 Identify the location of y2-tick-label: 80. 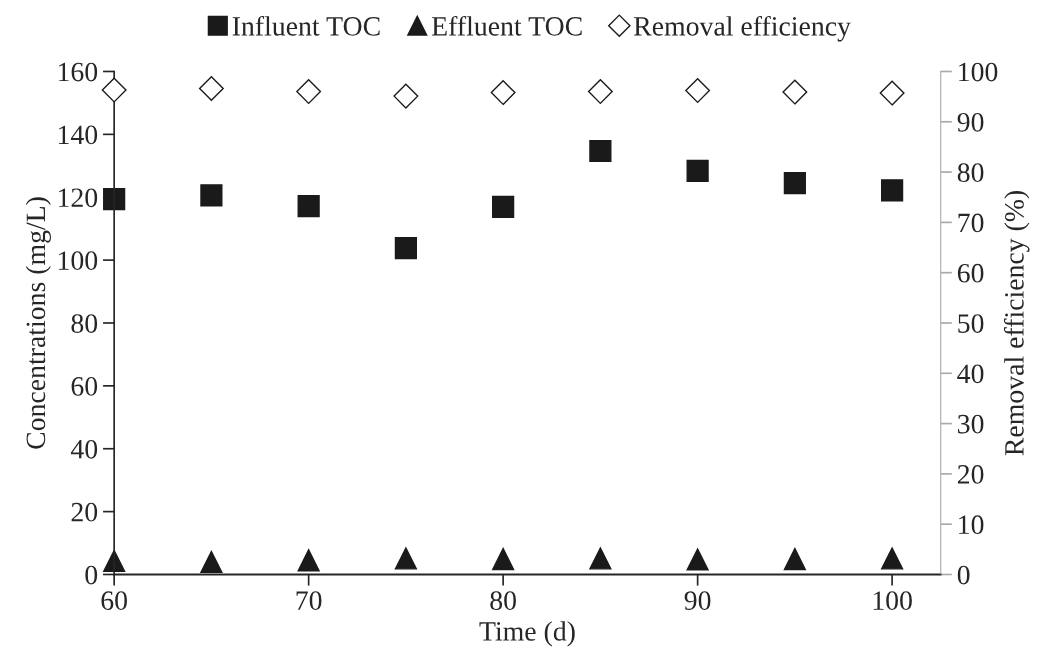
(970, 172).